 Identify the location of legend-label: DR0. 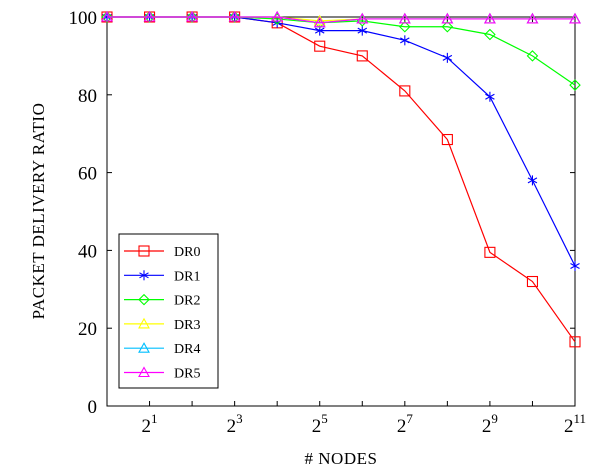
(187, 252).